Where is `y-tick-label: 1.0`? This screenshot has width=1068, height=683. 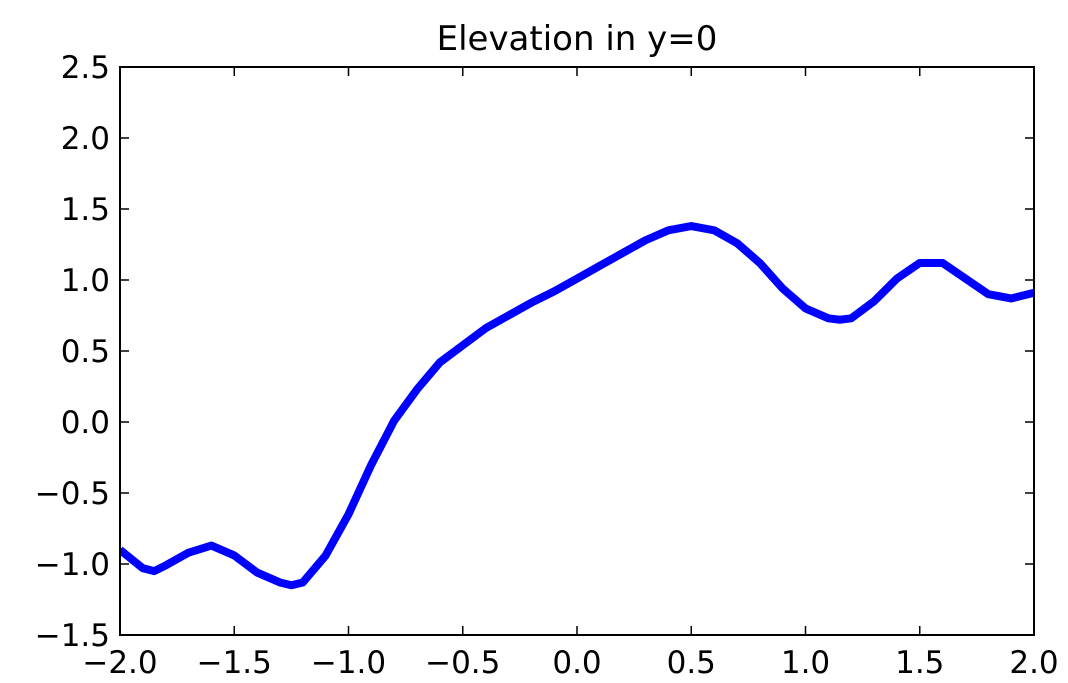
y-tick-label: 1.0 is located at coordinates (85, 281).